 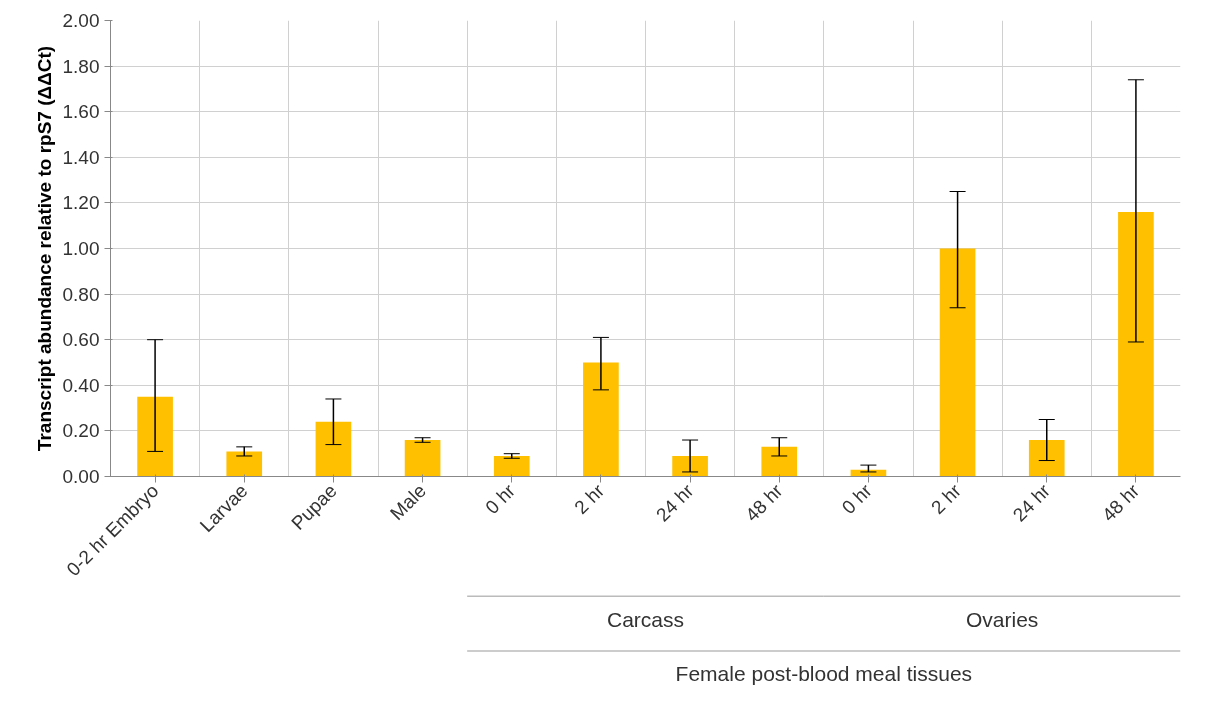 What do you see at coordinates (81, 157) in the screenshot?
I see `y-tick-label: 1.40` at bounding box center [81, 157].